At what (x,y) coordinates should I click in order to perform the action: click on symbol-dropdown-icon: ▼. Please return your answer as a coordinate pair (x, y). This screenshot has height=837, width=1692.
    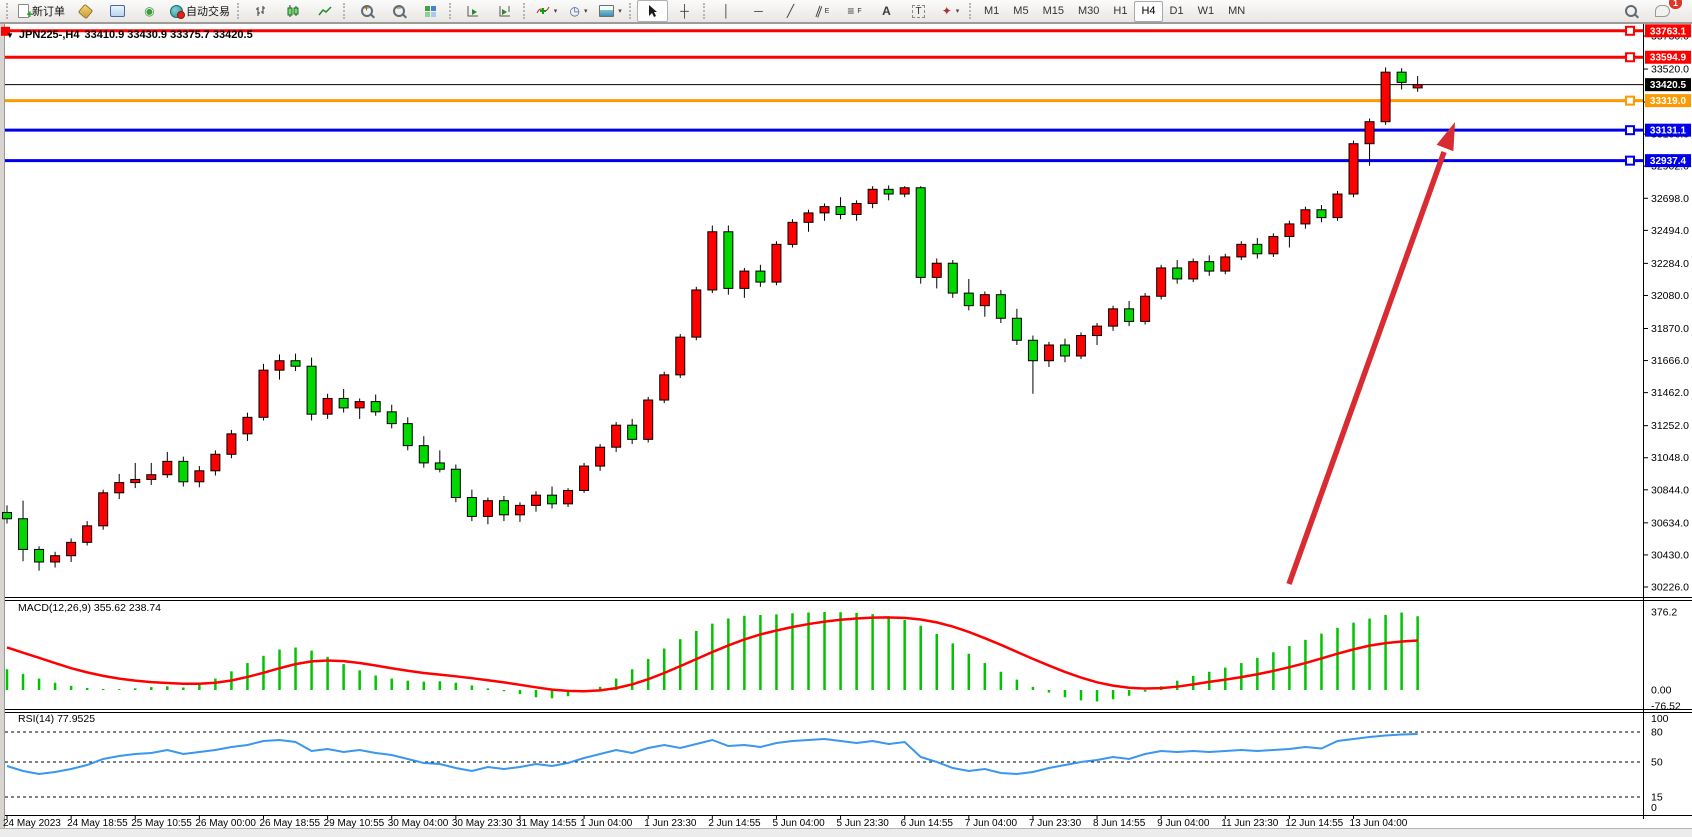
    Looking at the image, I should click on (10, 35).